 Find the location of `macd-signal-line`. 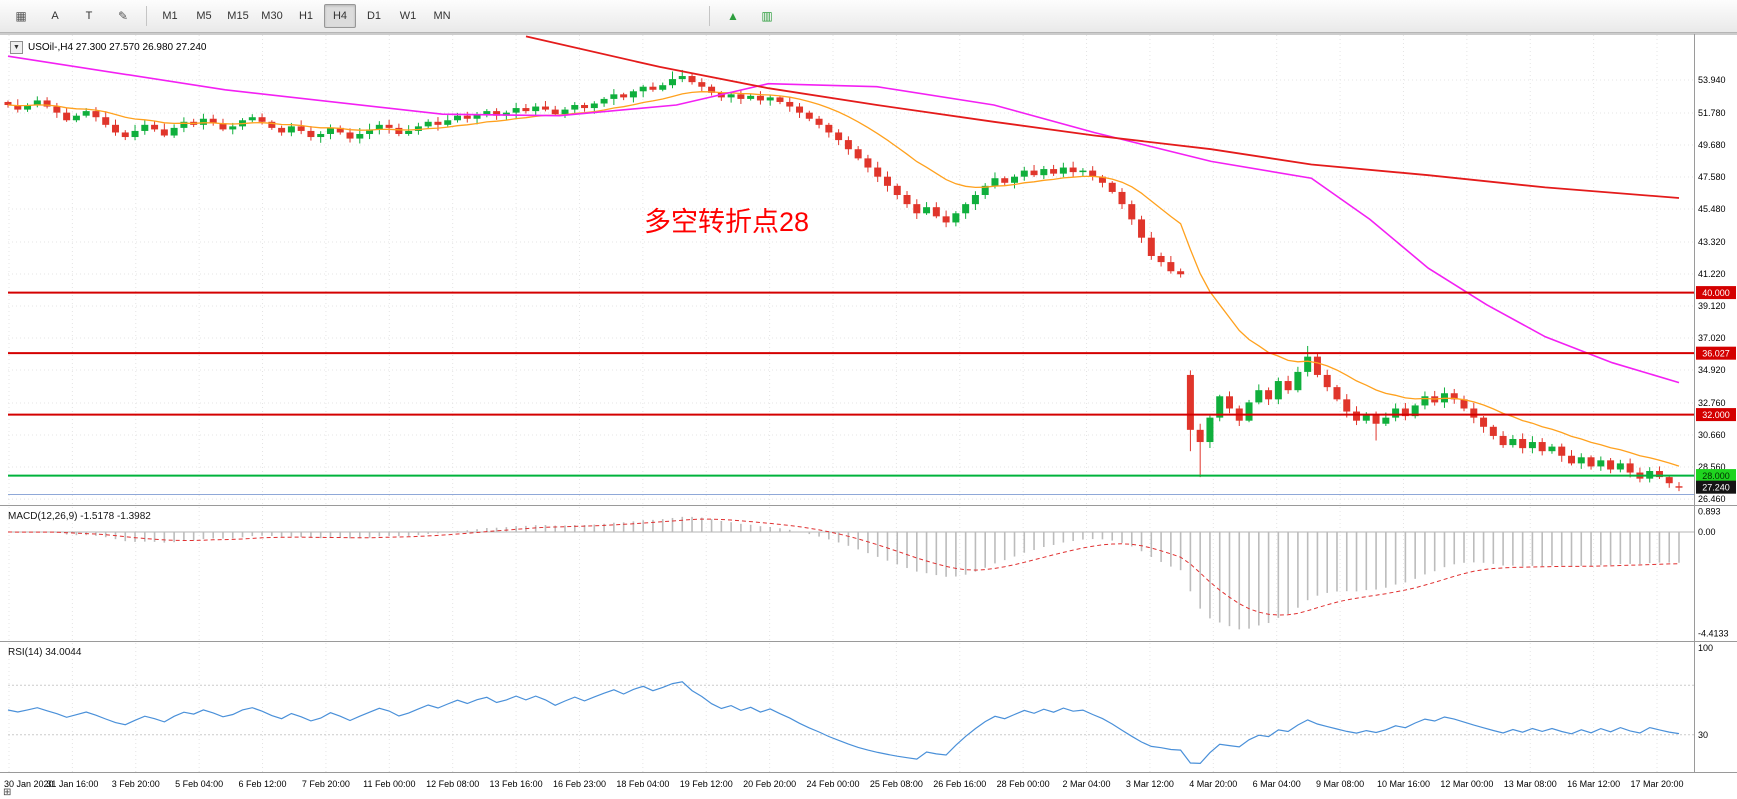

macd-signal-line is located at coordinates (843, 567).